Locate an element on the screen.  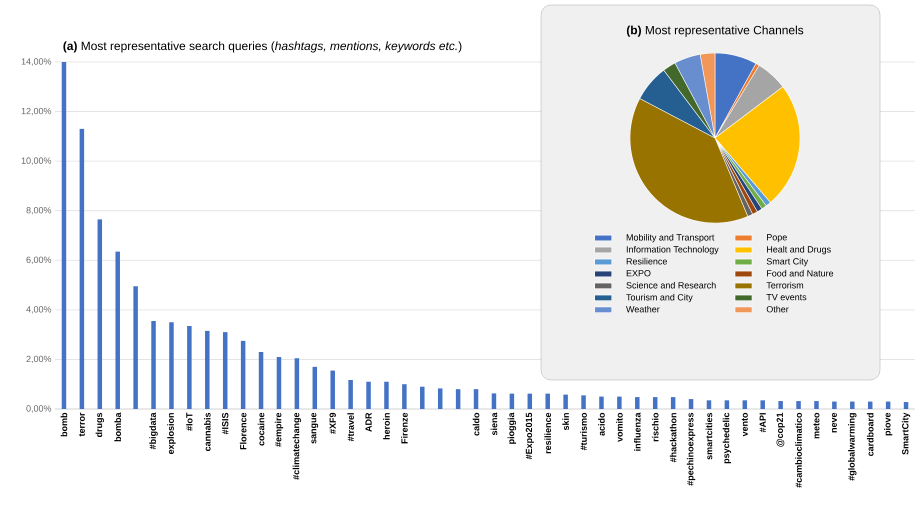
x-tick-label: #cambioclimatico is located at coordinates (798, 450).